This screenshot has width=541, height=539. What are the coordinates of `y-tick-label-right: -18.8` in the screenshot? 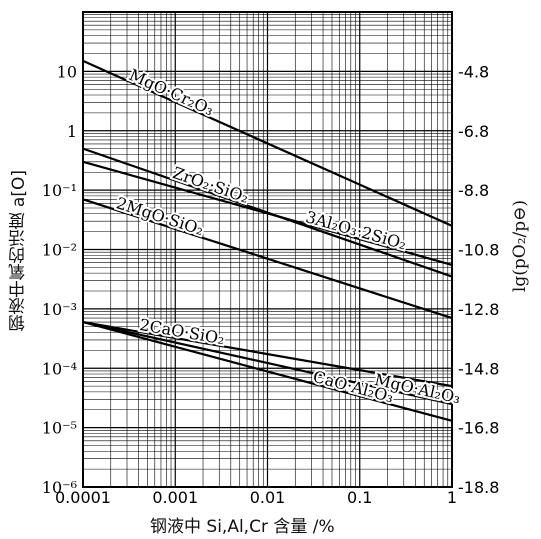 It's located at (478, 487).